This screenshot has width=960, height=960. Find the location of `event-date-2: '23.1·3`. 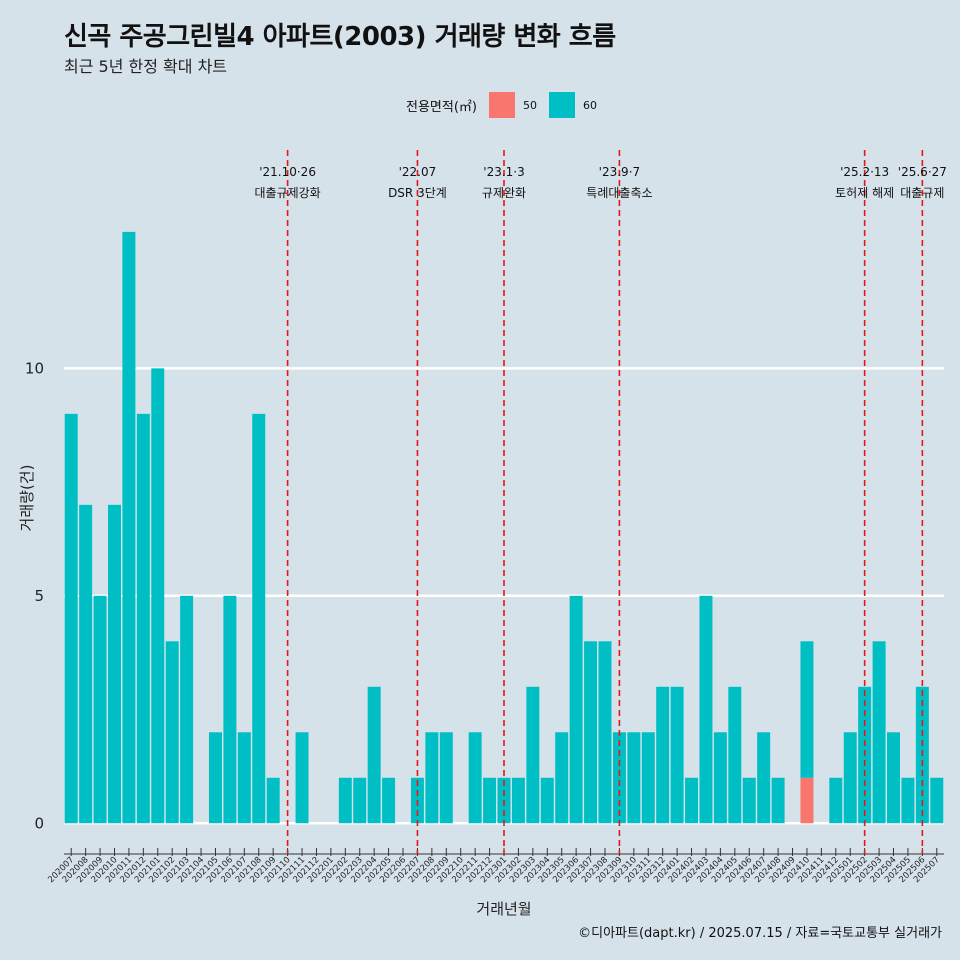

event-date-2: '23.1·3 is located at coordinates (503, 172).